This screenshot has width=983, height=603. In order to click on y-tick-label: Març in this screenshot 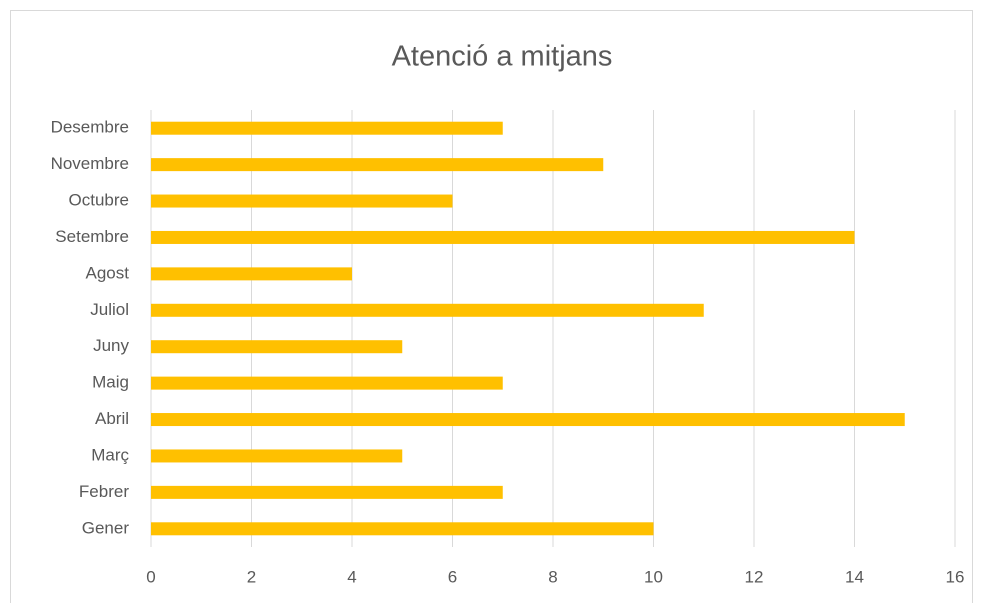, I will do `click(110, 454)`.